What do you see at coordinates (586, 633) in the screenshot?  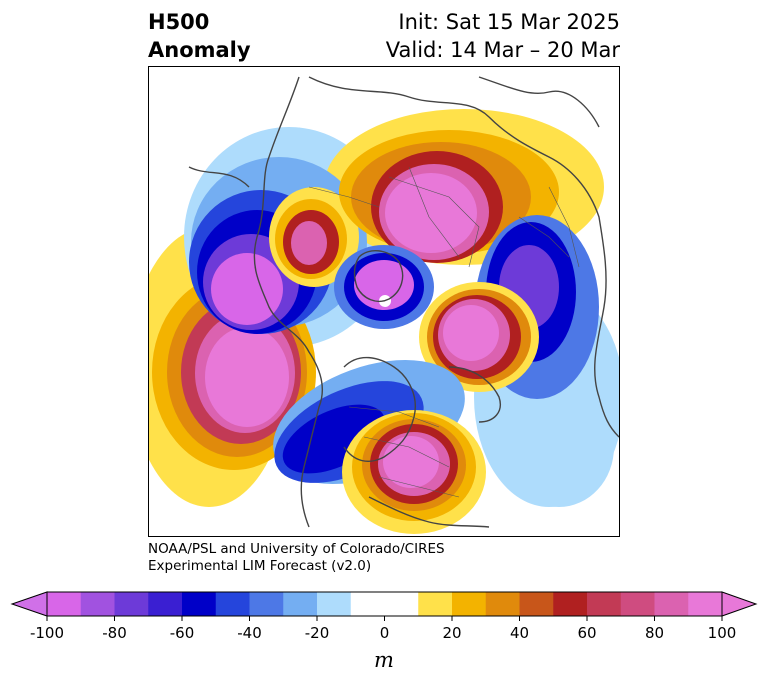 I see `colorbar-tick-label: 60` at bounding box center [586, 633].